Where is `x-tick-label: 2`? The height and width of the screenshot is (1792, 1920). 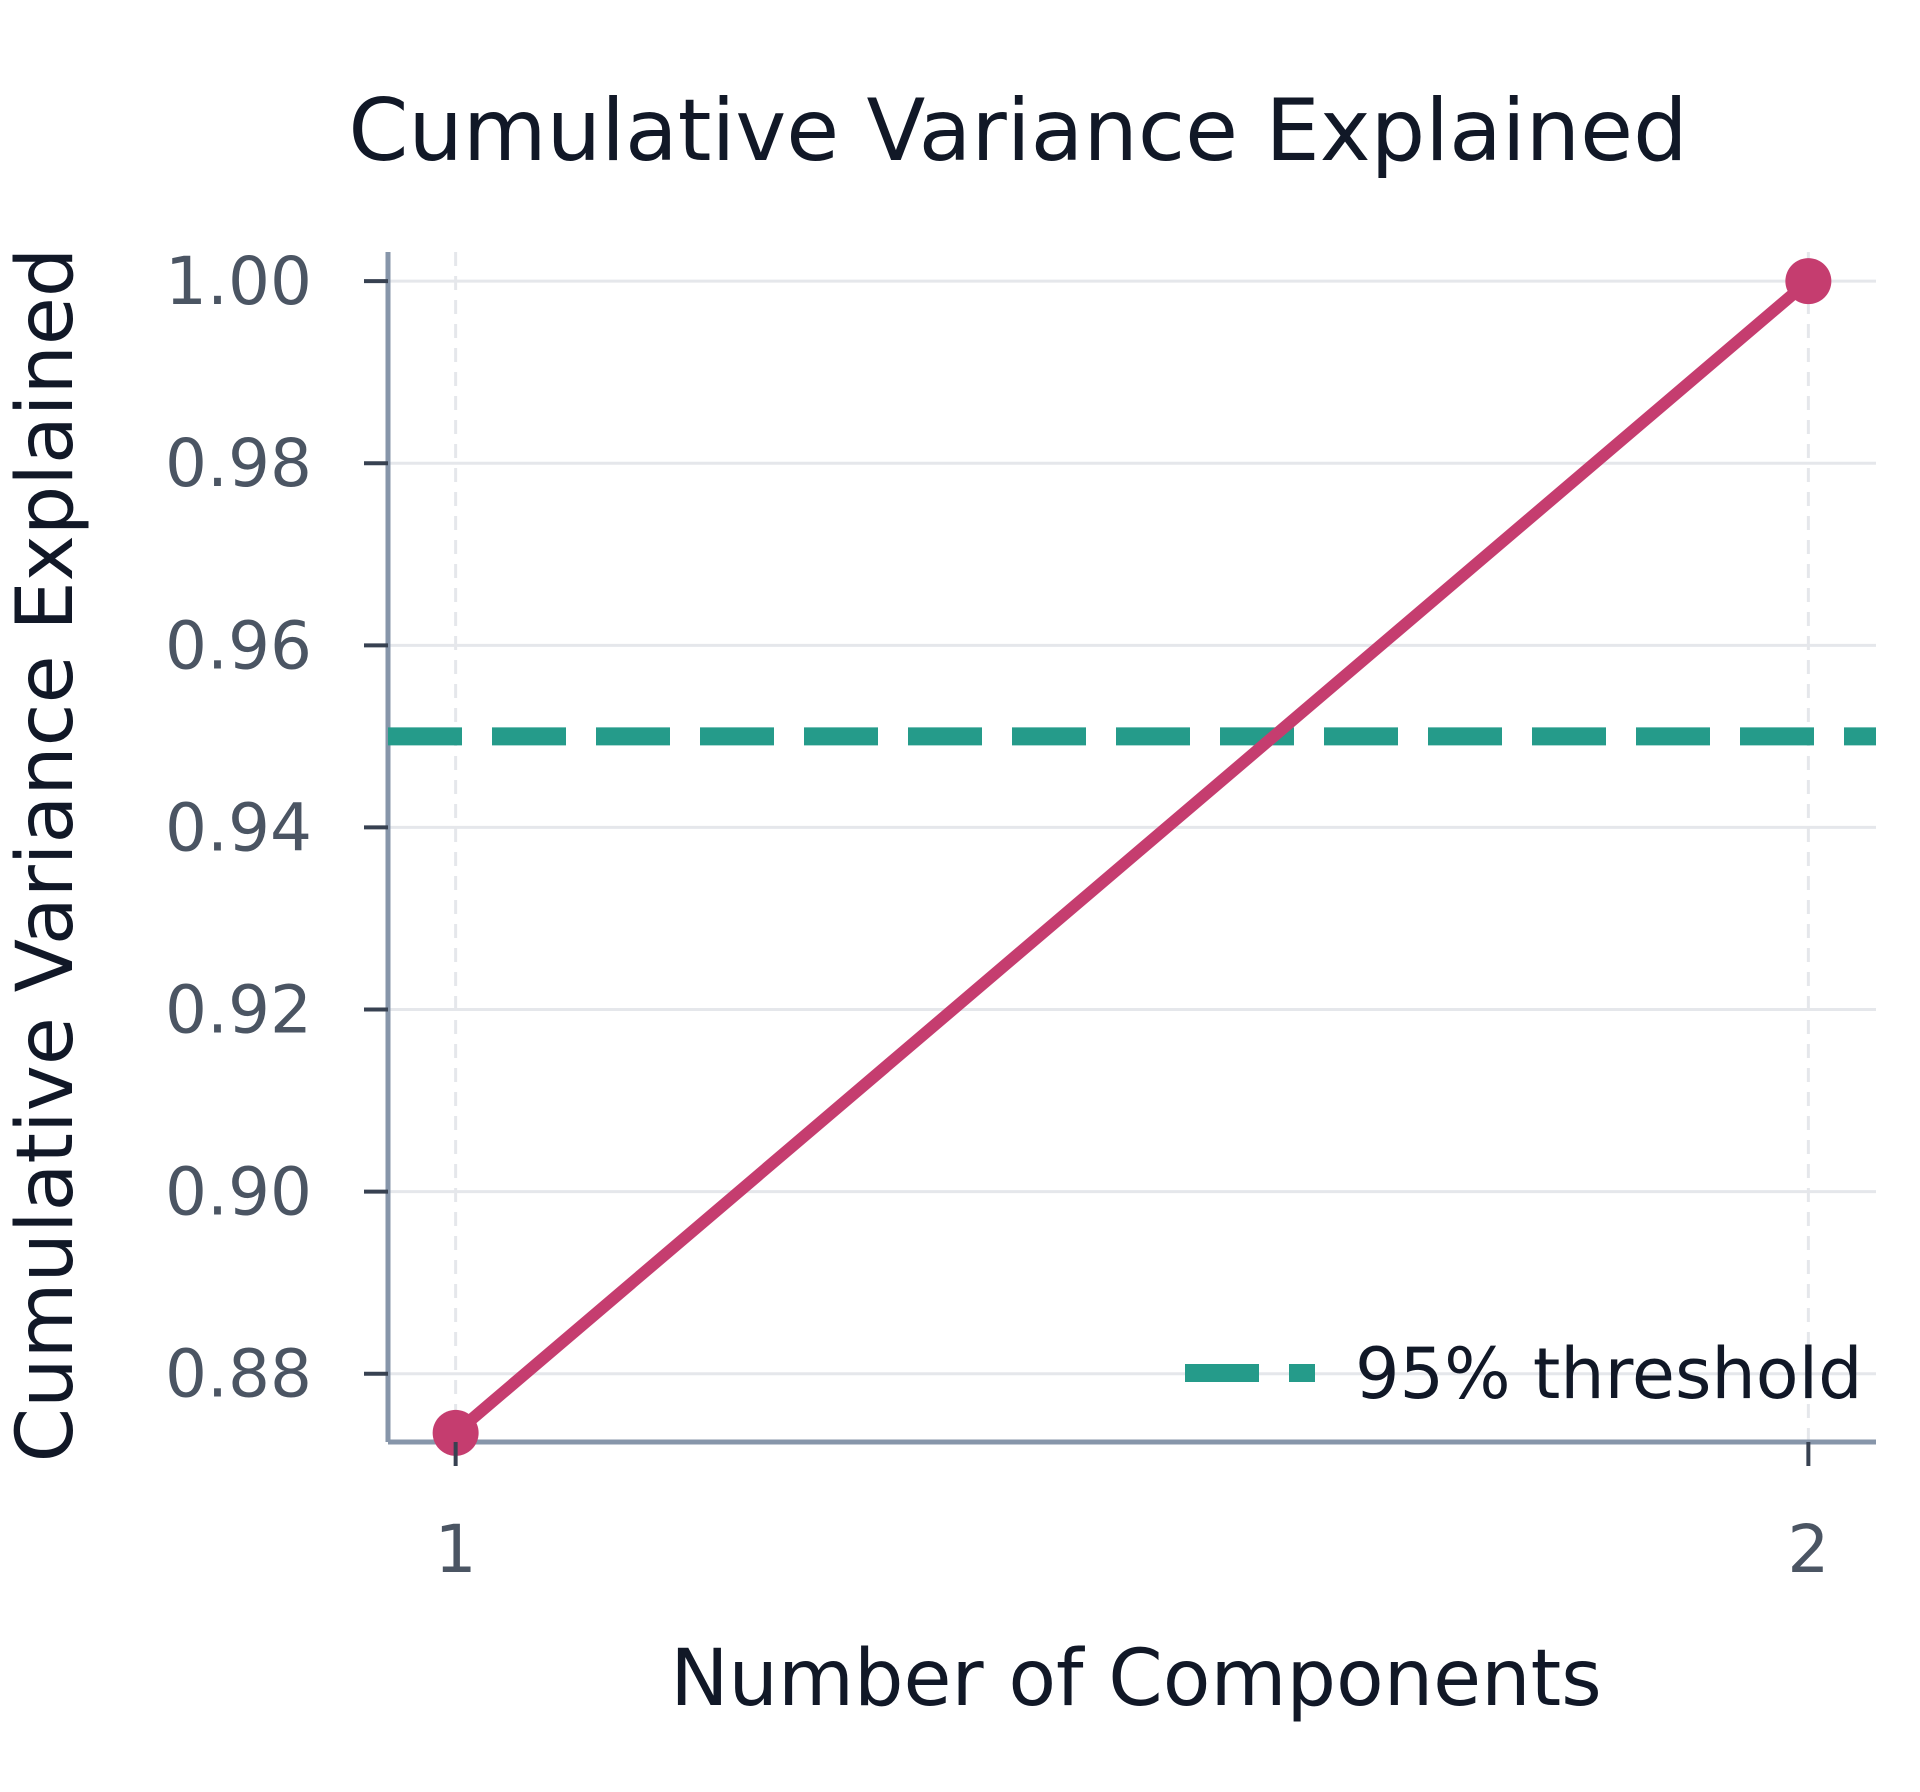
x-tick-label: 2 is located at coordinates (1808, 1549).